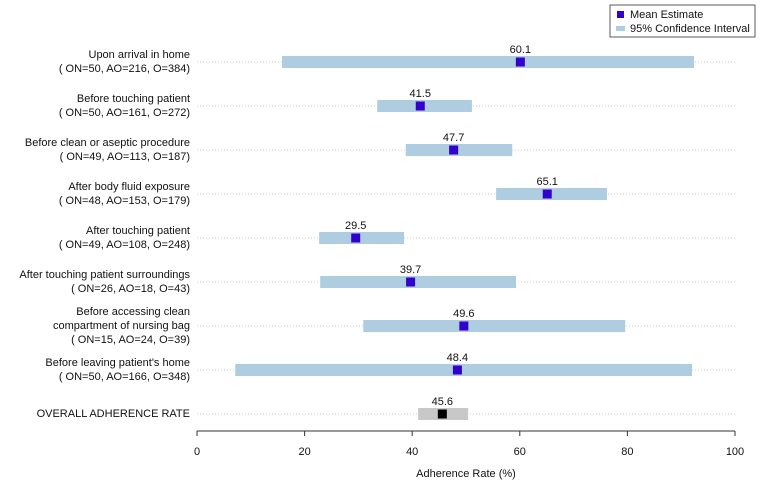  What do you see at coordinates (133, 312) in the screenshot?
I see `row-label: Before accessing clean` at bounding box center [133, 312].